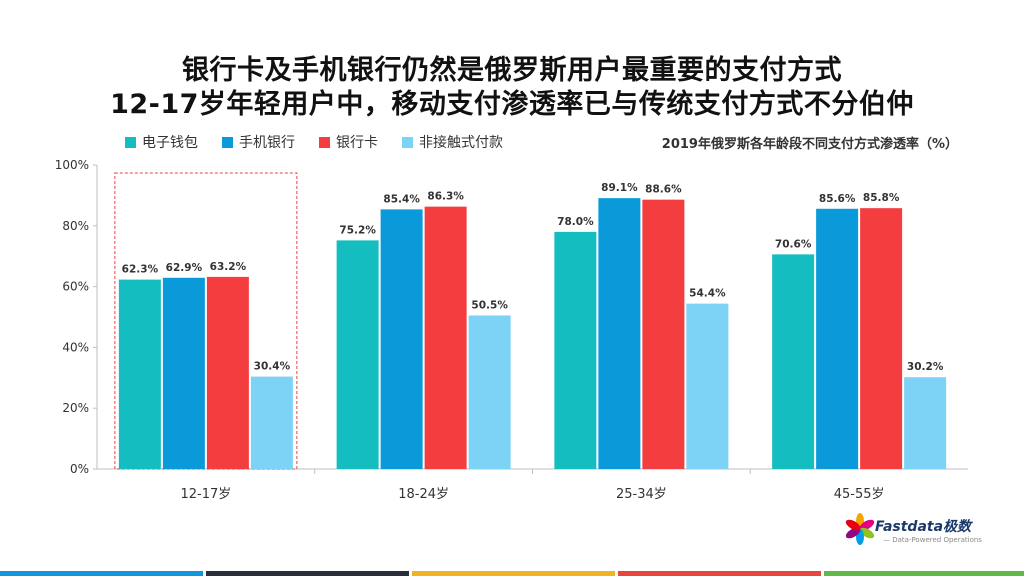 The height and width of the screenshot is (576, 1024). What do you see at coordinates (101, 573) in the screenshot?
I see `footer-bar-blue` at bounding box center [101, 573].